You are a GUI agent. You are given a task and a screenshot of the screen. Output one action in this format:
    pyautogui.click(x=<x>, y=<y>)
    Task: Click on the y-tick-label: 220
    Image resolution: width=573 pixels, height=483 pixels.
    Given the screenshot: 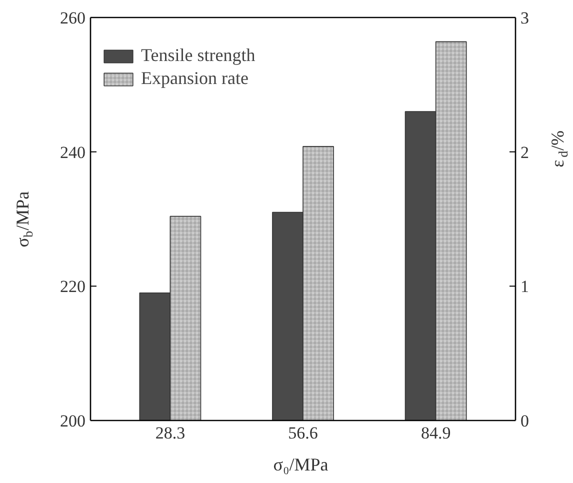 What is the action you would take?
    pyautogui.click(x=73, y=286)
    